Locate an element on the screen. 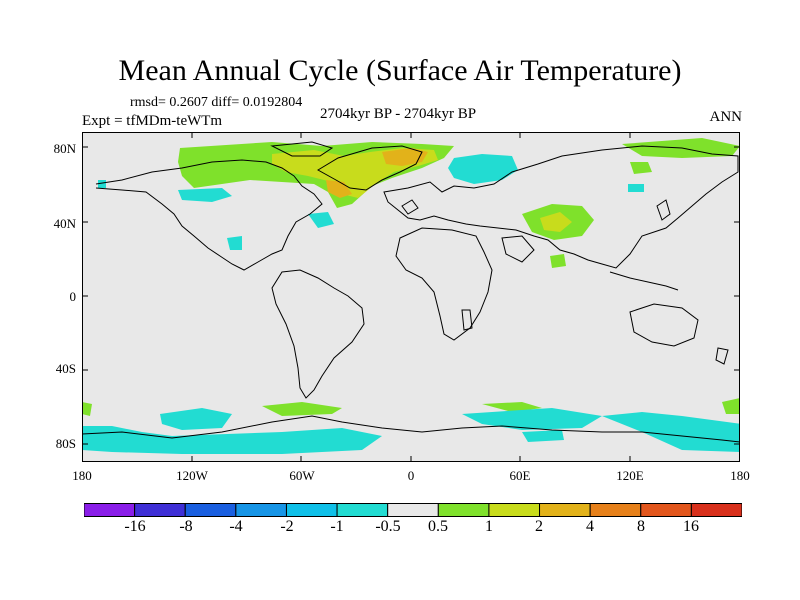  japan-coast is located at coordinates (663, 210).